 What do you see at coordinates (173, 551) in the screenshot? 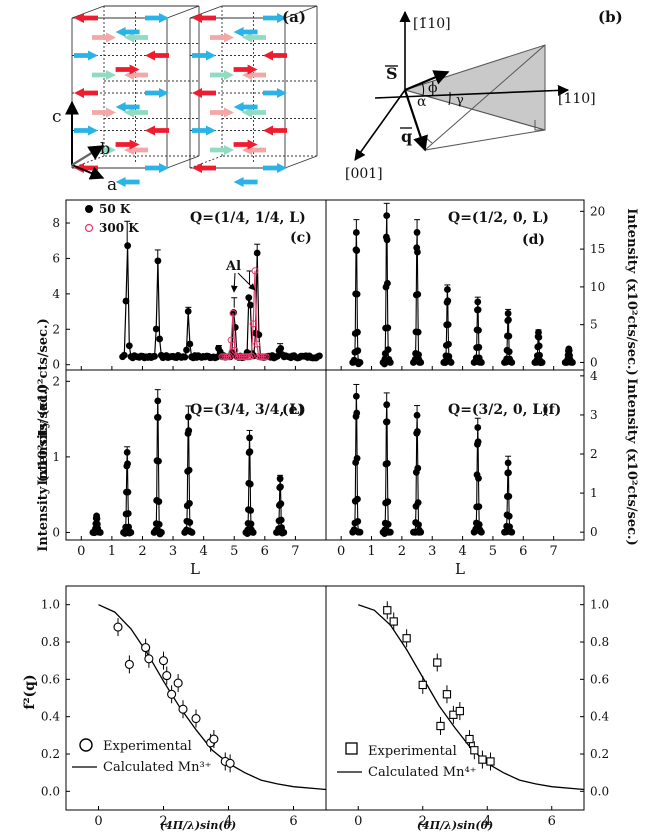
I see `chart-e-xtick-label: 3` at bounding box center [173, 551].